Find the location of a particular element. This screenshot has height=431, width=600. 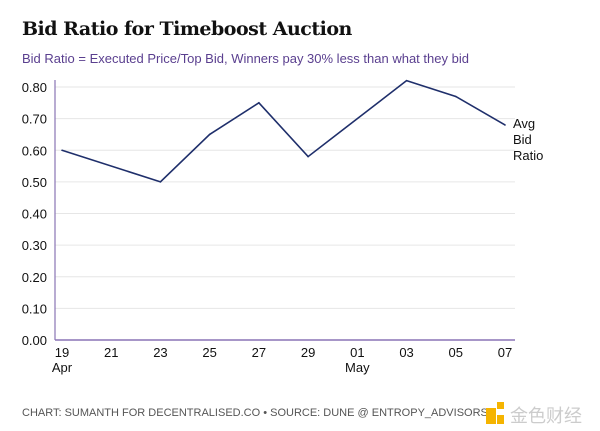

y-tick-label: 0.80 is located at coordinates (34, 87).